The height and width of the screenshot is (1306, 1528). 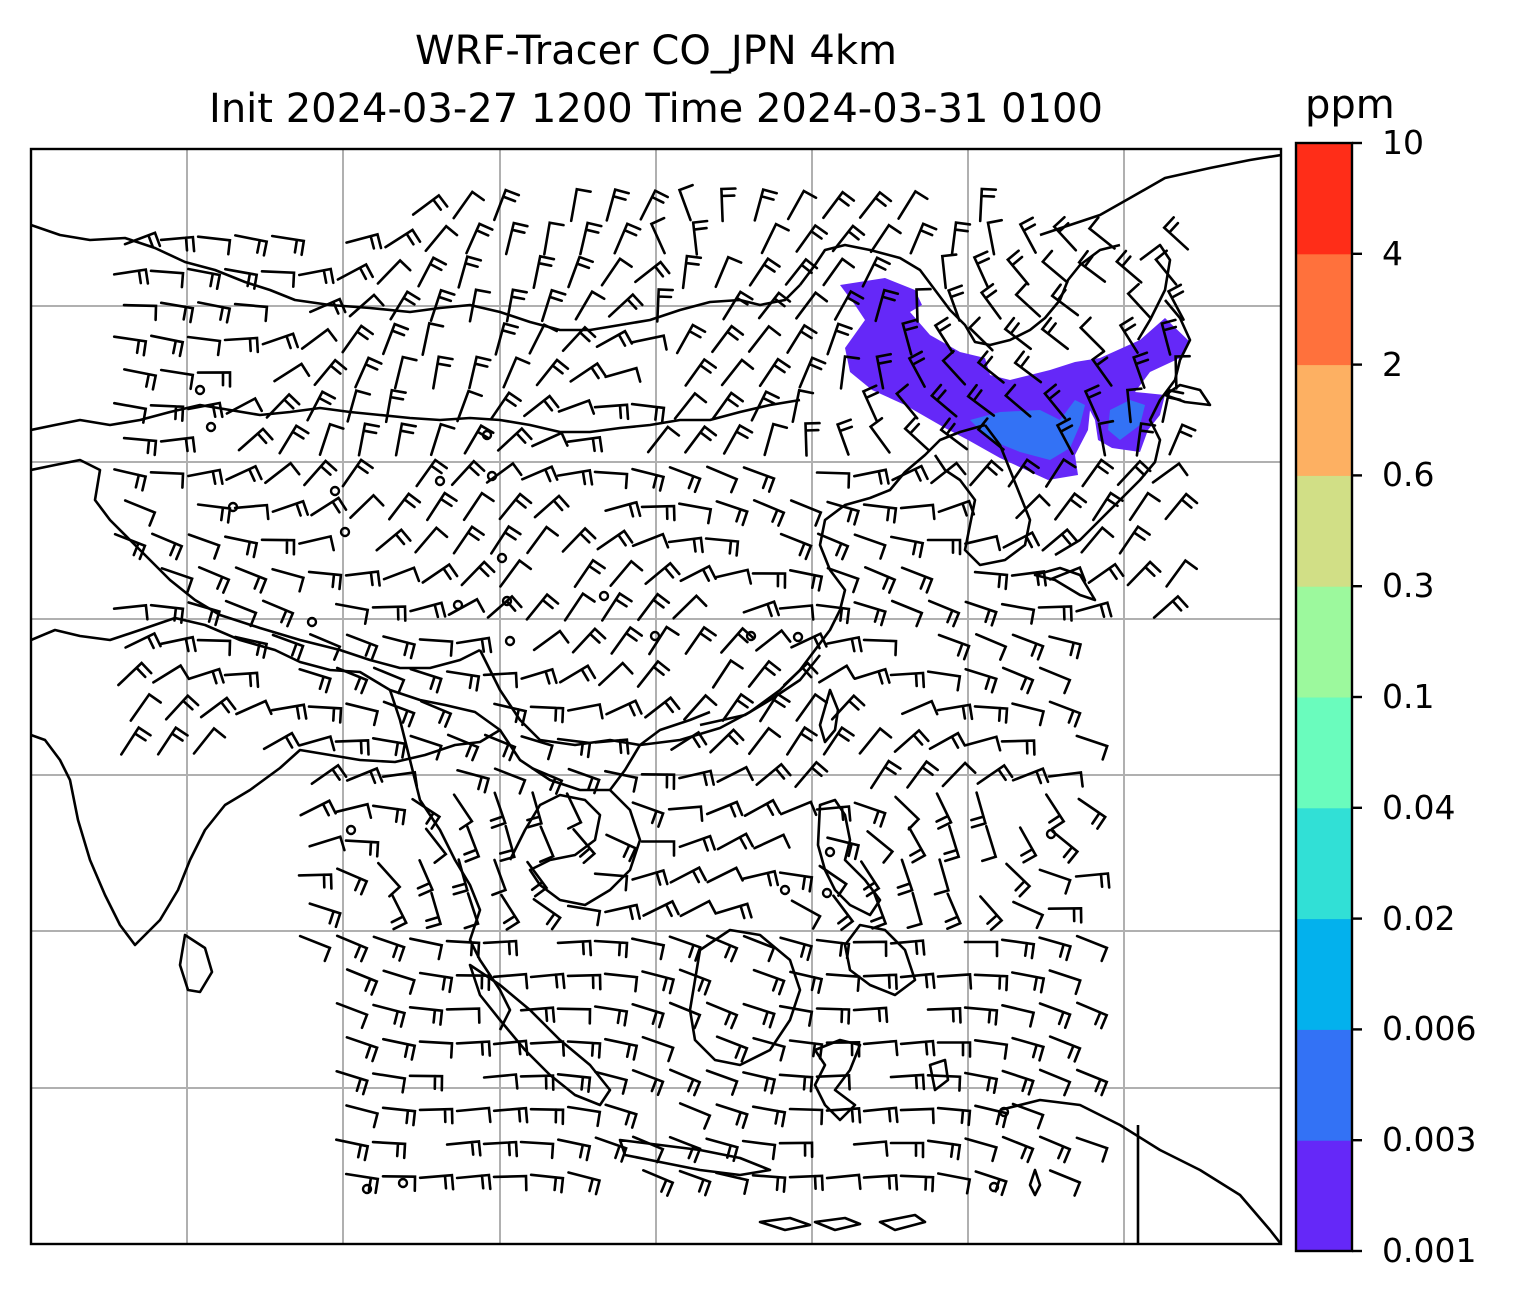 I want to click on colorbar-tick-label: 0.04, so click(x=1419, y=807).